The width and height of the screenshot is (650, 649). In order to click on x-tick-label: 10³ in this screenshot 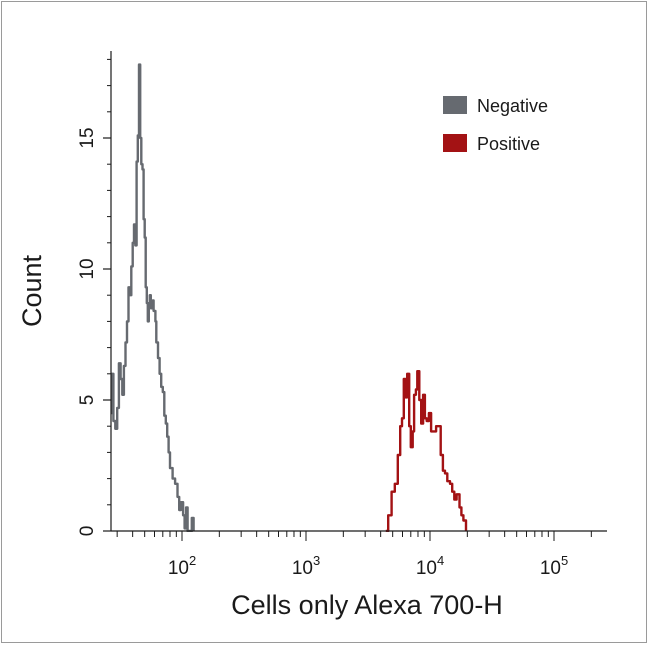, I will do `click(306, 566)`.